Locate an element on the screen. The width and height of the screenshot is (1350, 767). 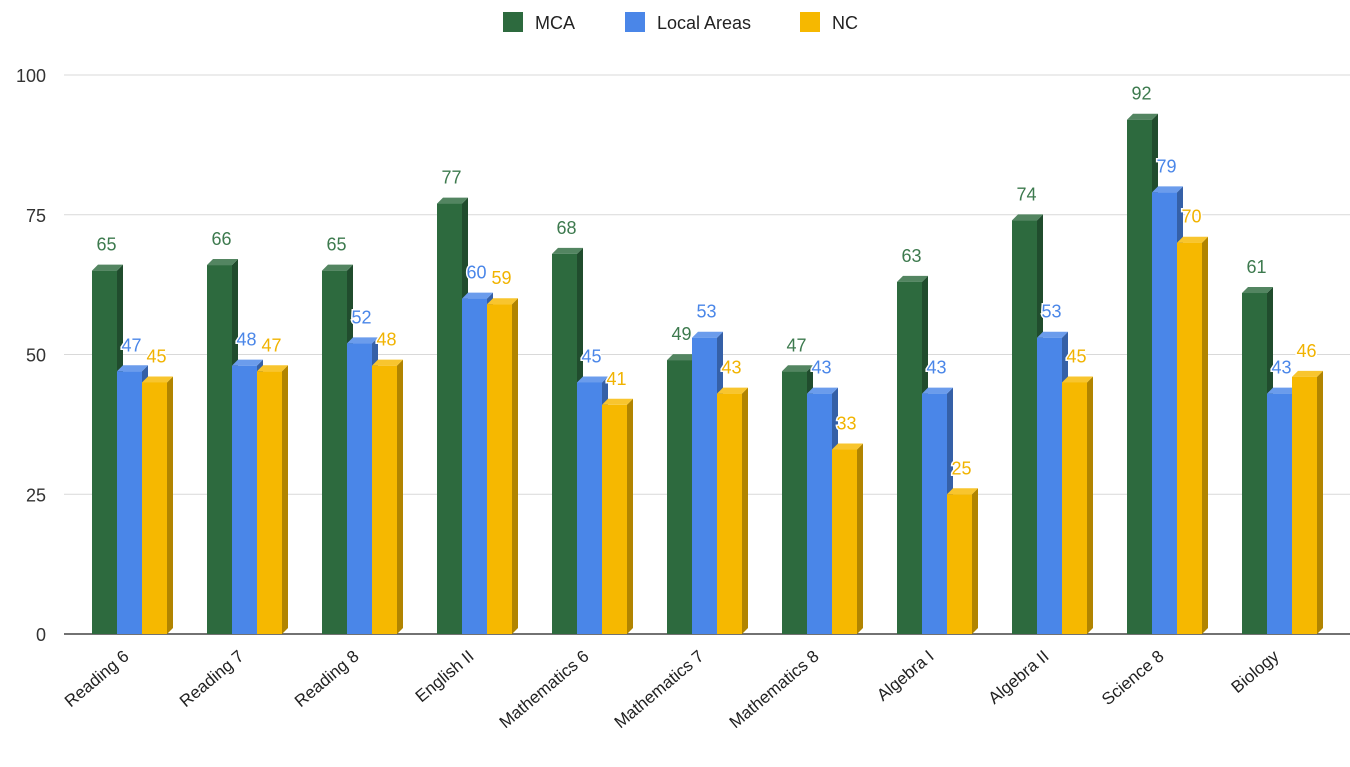
x-tick-label: Mathematics 6 is located at coordinates (544, 690).